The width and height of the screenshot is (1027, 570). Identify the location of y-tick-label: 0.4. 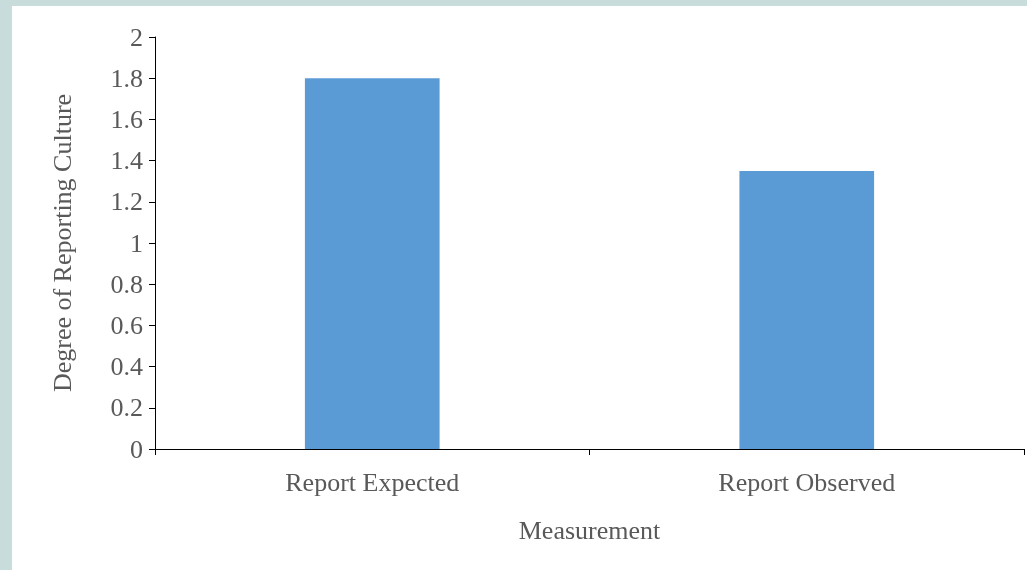
(126, 367).